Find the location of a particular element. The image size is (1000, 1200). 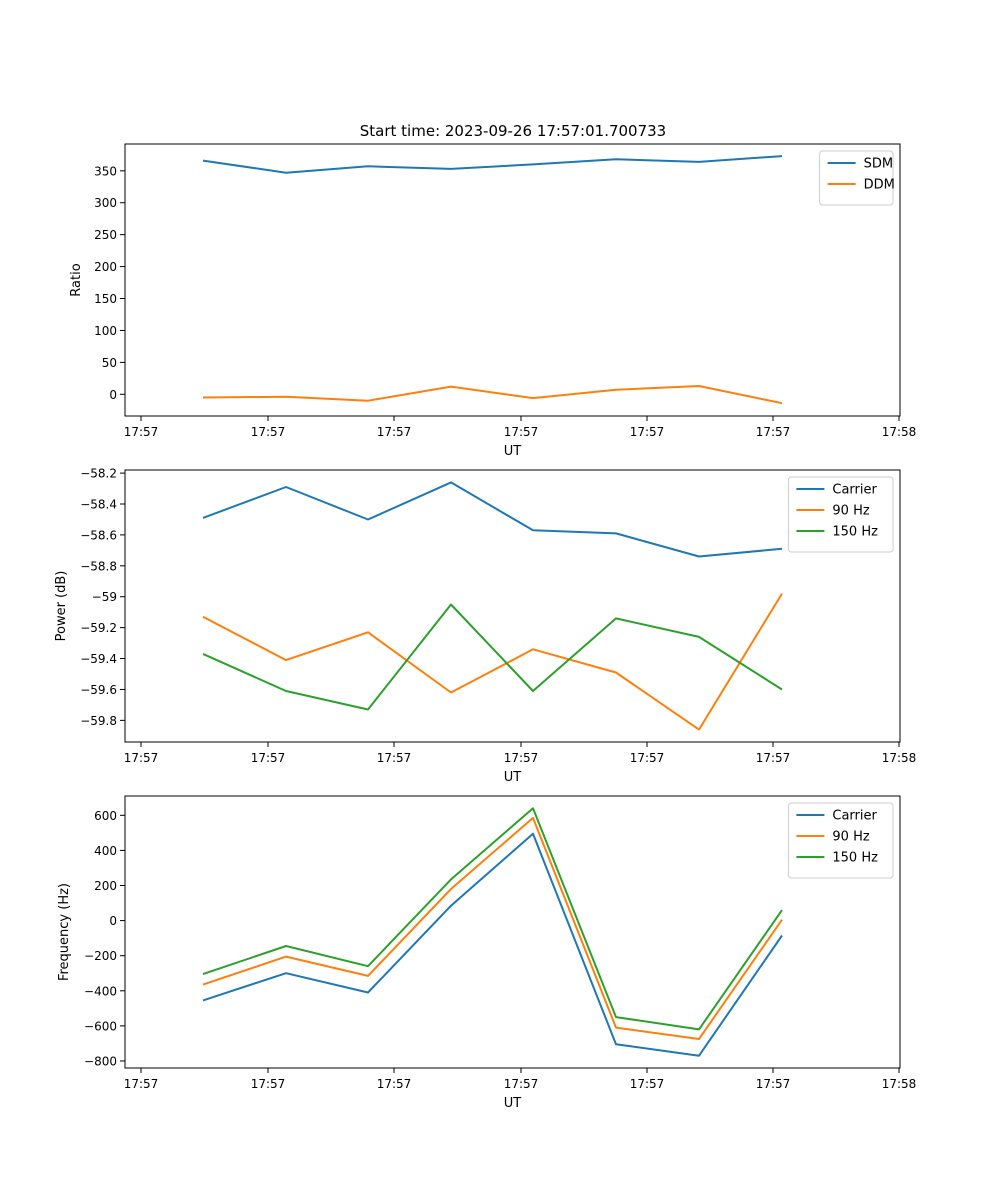

y-axis-label: Frequency (Hz) is located at coordinates (64, 932).